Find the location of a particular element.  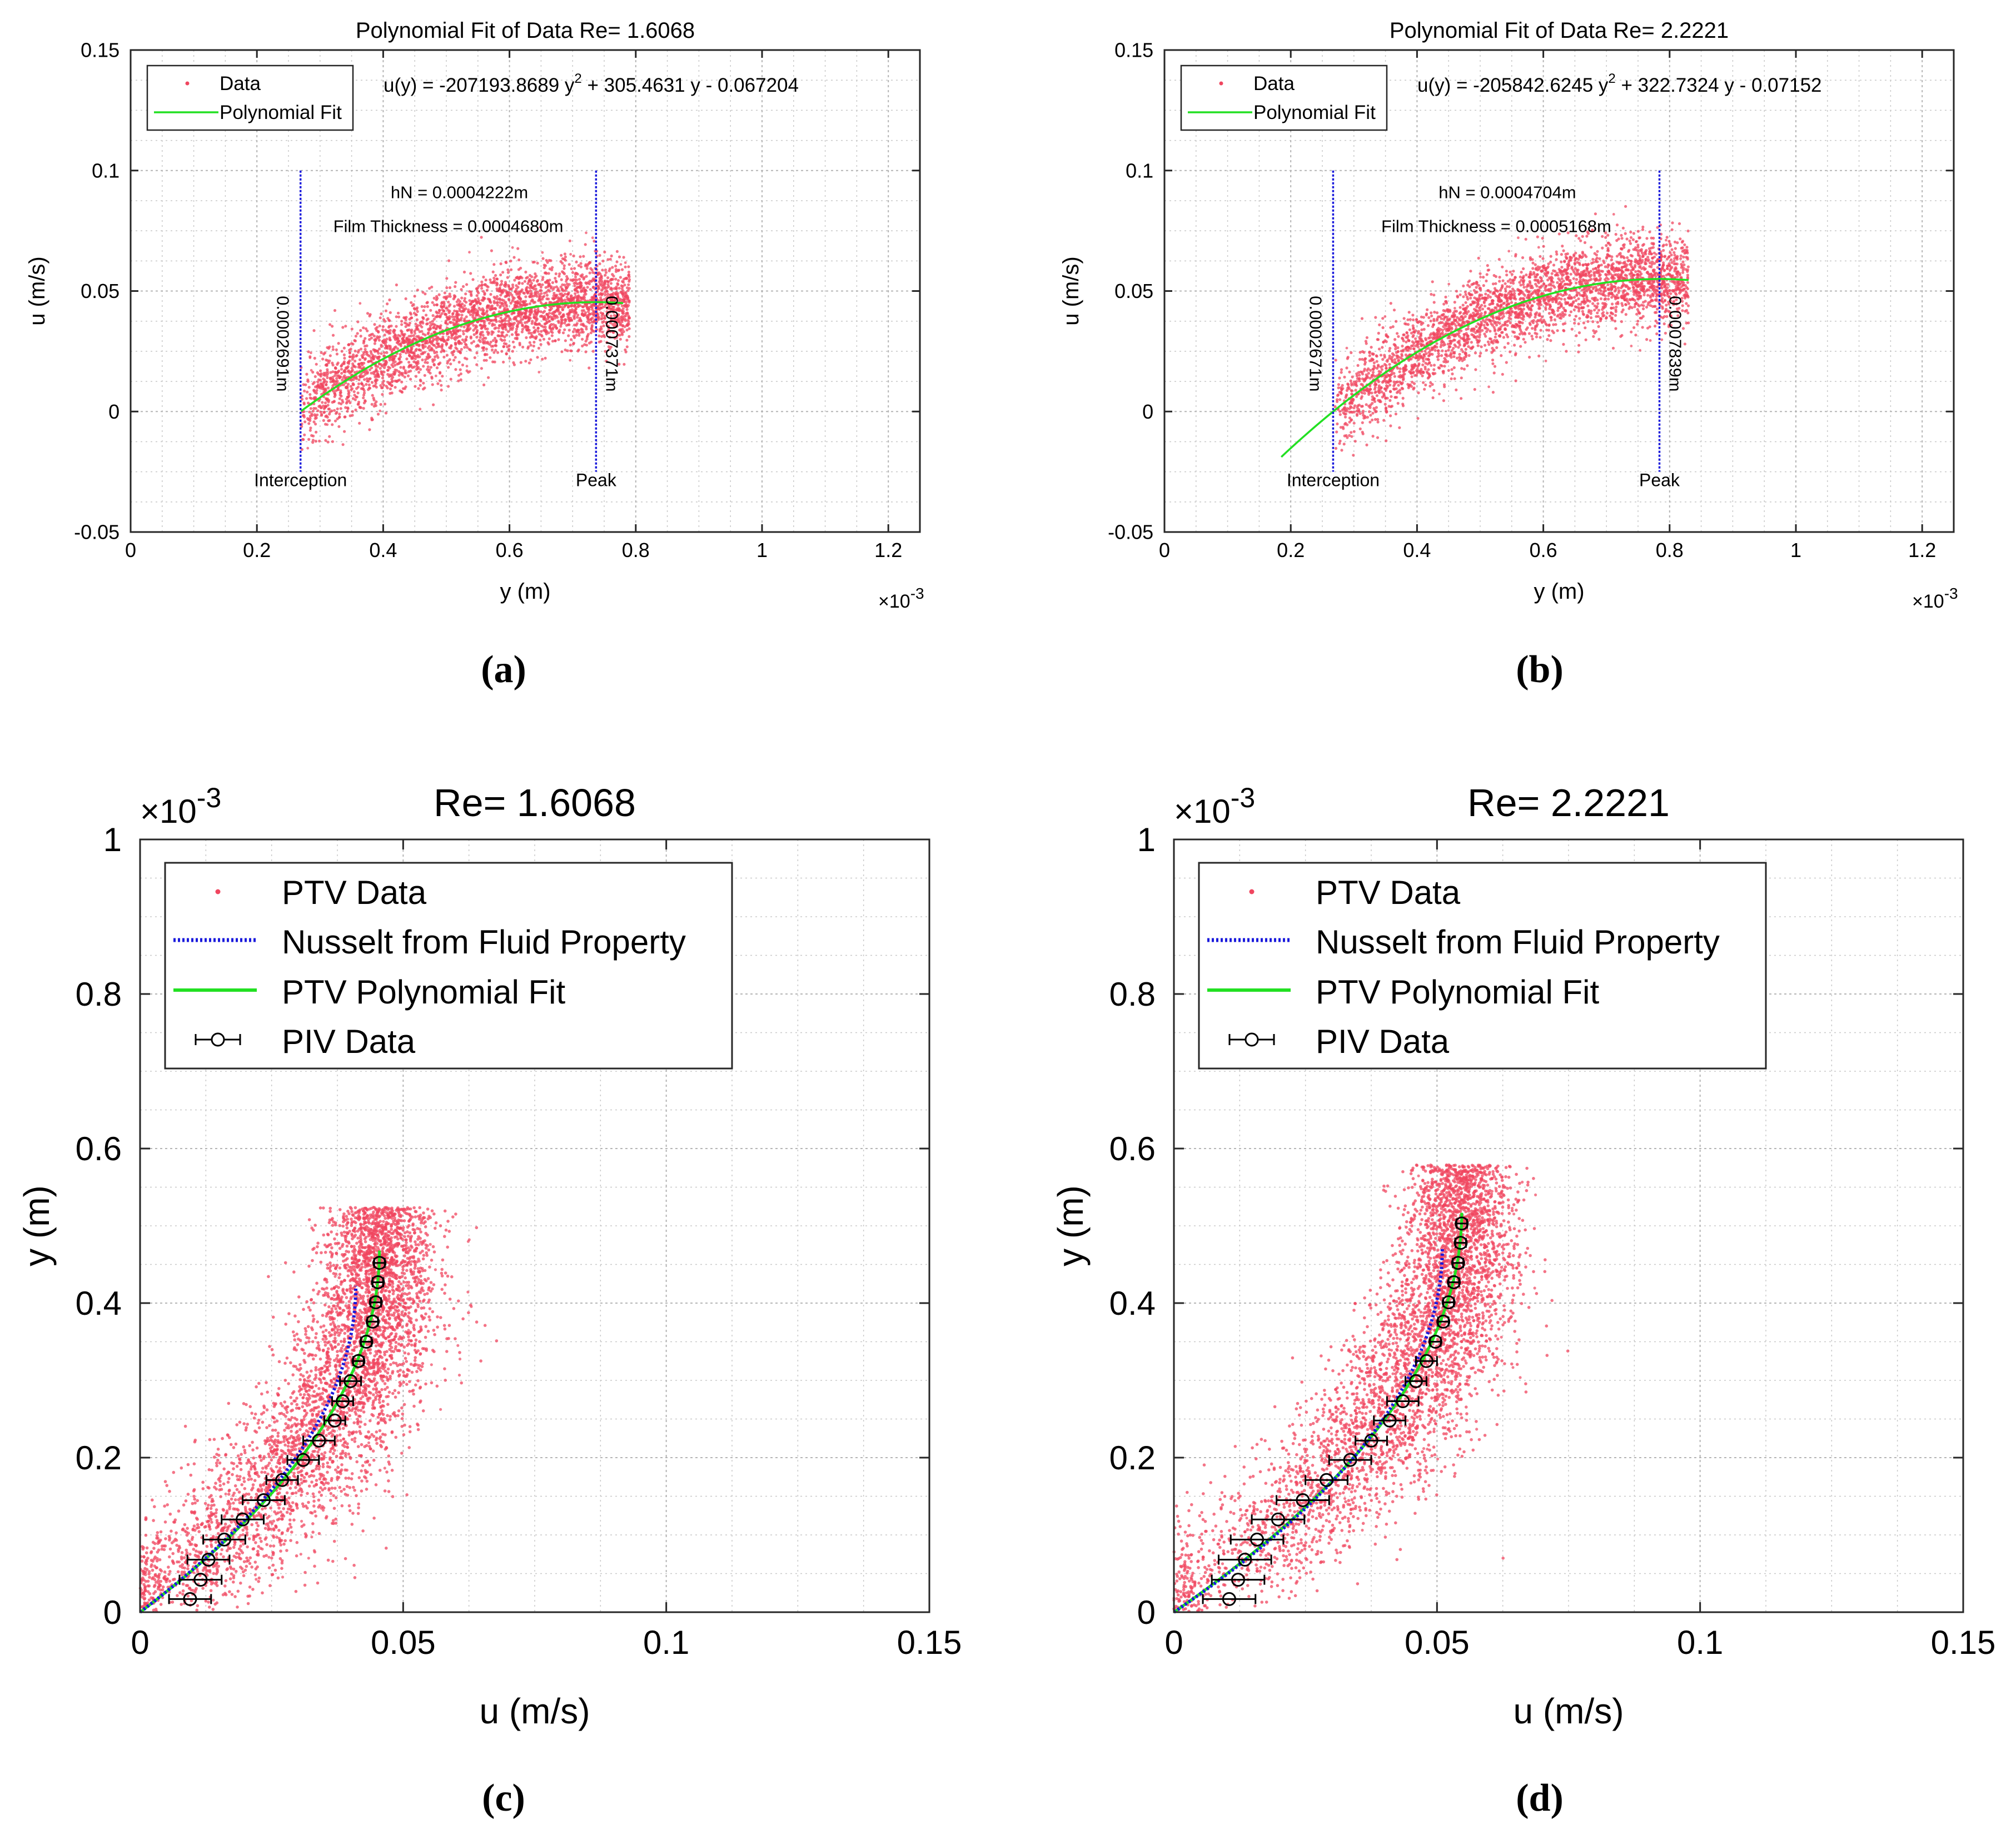

equation-rest: + 305.4631 y - 0.067204 is located at coordinates (690, 85).